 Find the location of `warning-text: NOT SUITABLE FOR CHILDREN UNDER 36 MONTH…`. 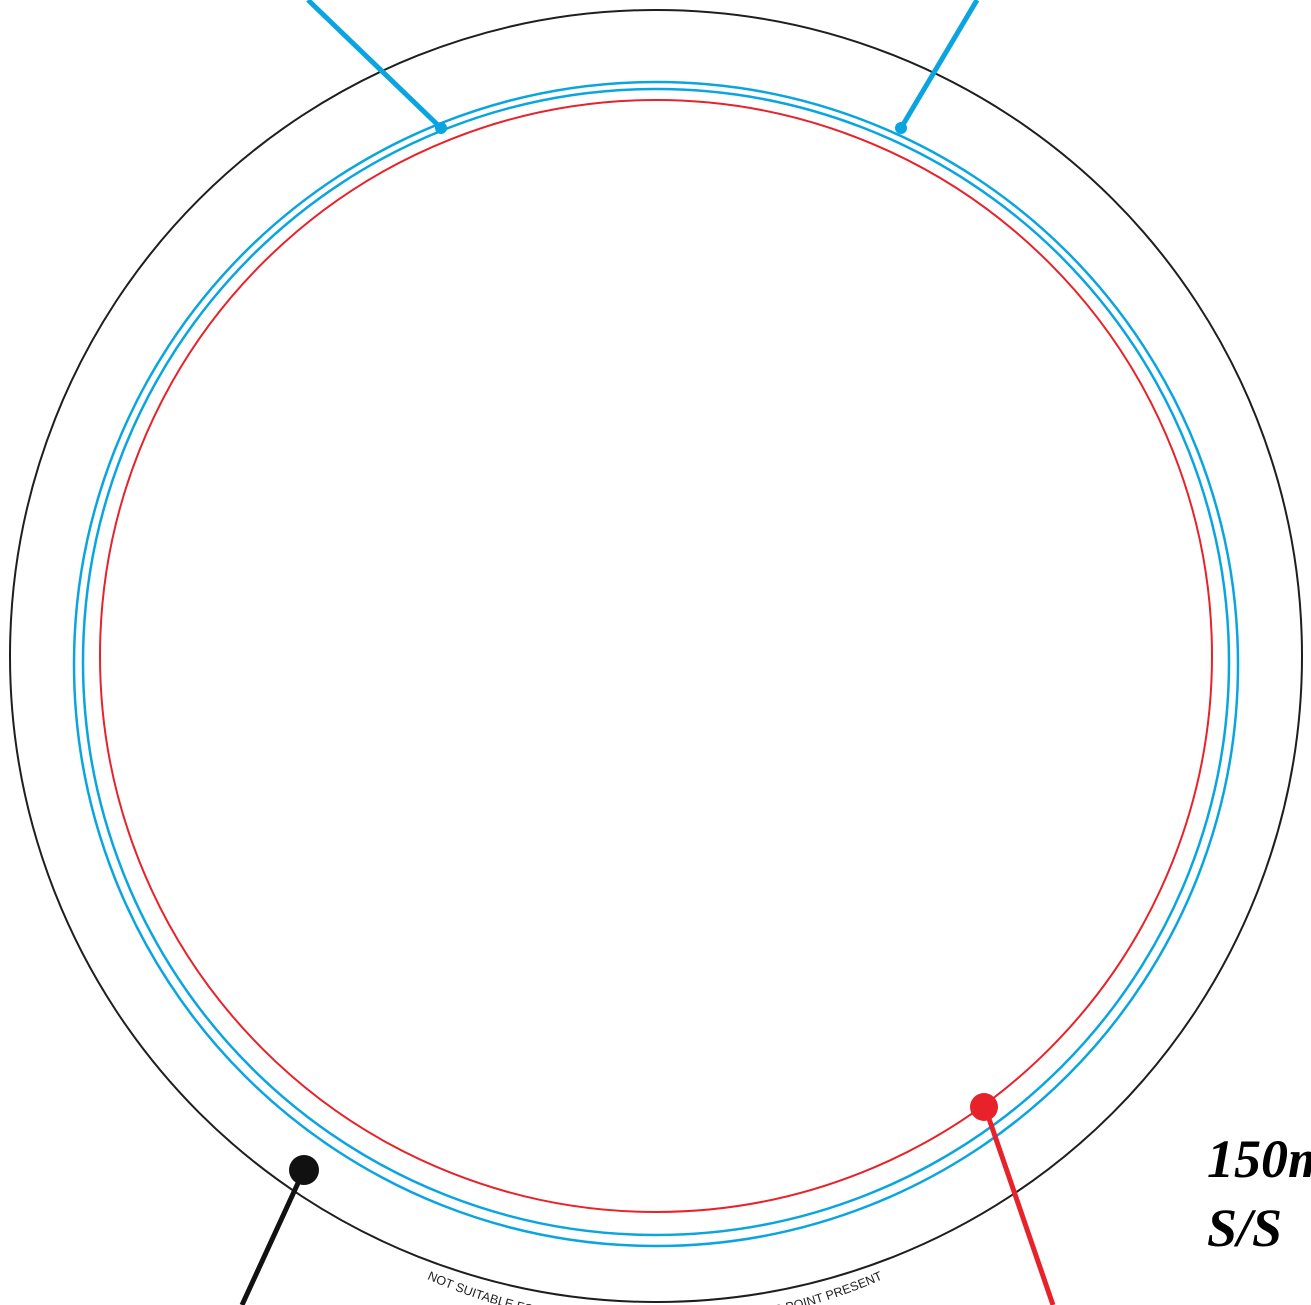

warning-text: NOT SUITABLE FOR CHILDREN UNDER 36 MONTH… is located at coordinates (655, 1287).